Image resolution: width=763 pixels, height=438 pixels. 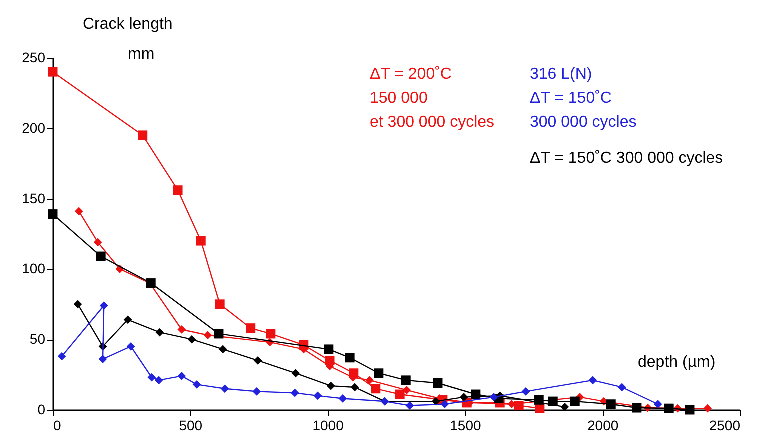 I want to click on y-tick-label: 250, so click(x=34, y=58).